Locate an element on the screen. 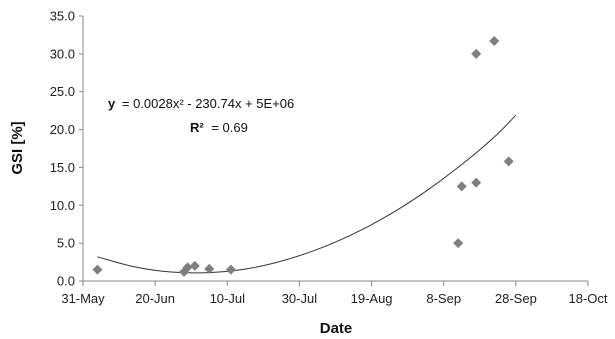 The height and width of the screenshot is (339, 615). trendline-equation-body: = 0.0028x² - 230.74x + 5E+06 is located at coordinates (208, 103).